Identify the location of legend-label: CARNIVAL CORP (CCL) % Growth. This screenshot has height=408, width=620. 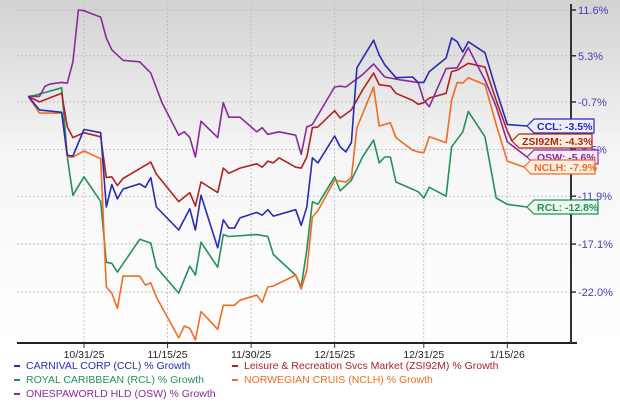
(108, 366).